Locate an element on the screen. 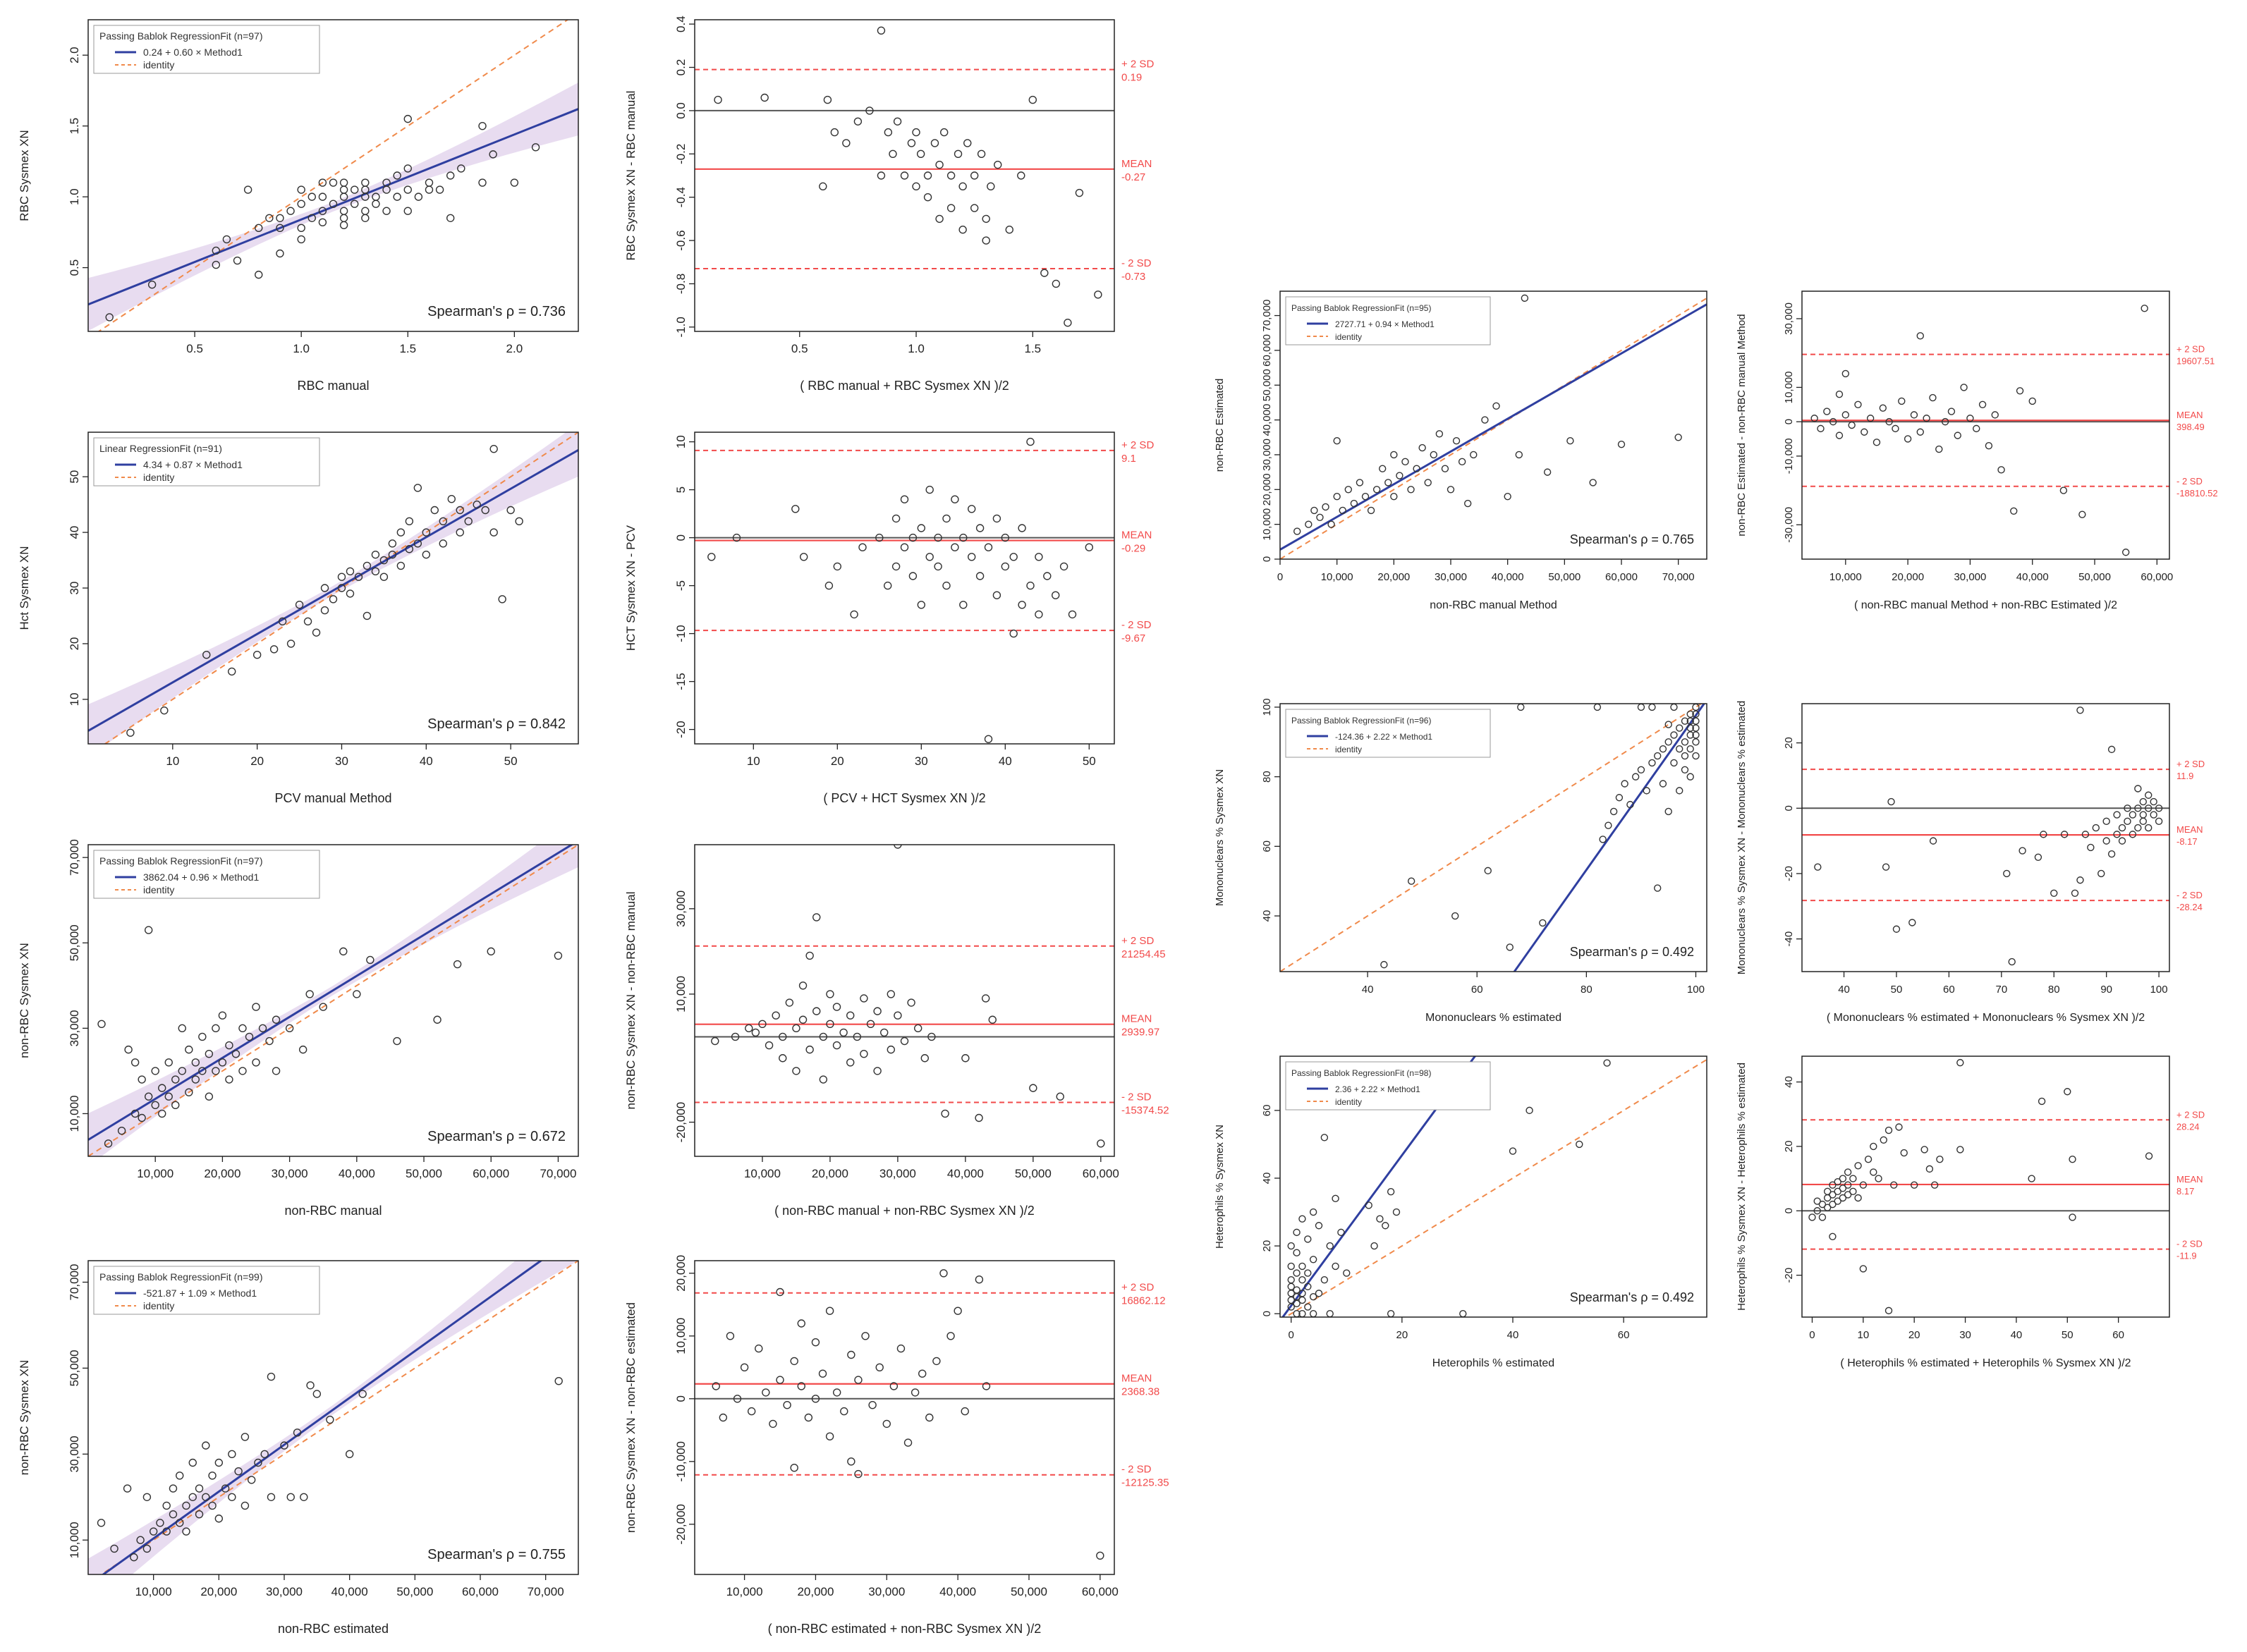  y-tick-label: 0.2 is located at coordinates (681, 68).